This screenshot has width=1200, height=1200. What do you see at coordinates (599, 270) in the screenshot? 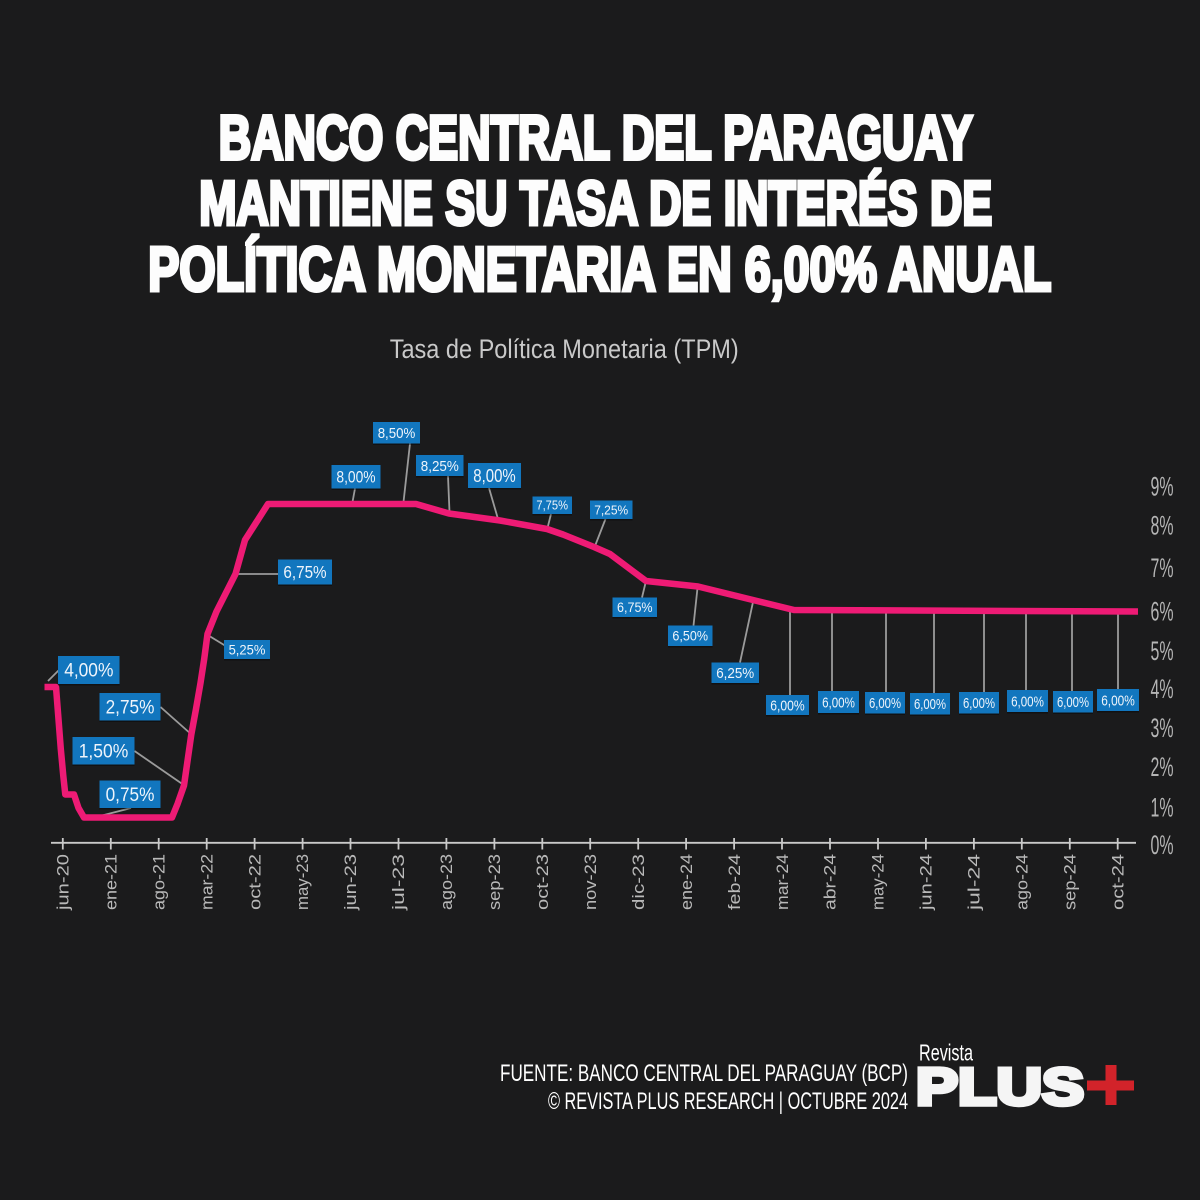
I see `svg-text:POLÍTICA MONETARIA EN 6,00% AN: POLÍTICA MONETARIA EN 6,00% ANUAL` at bounding box center [599, 270].